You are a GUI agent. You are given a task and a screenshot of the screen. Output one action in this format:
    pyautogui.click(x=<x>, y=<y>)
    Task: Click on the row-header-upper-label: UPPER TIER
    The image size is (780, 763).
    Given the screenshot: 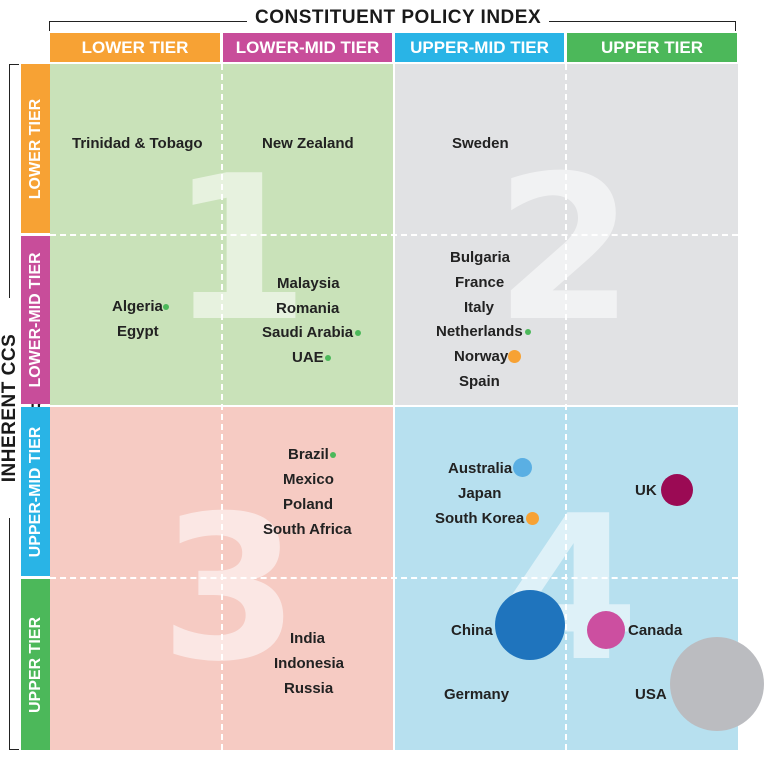 What is the action you would take?
    pyautogui.click(x=35, y=664)
    